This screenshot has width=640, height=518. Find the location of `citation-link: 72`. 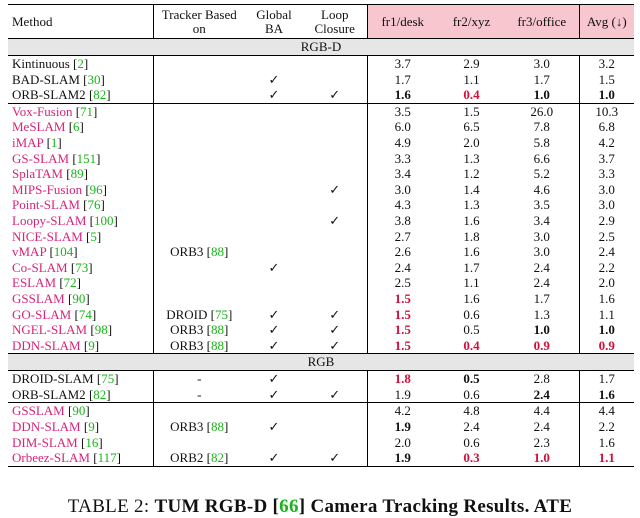

citation-link: 72 is located at coordinates (70, 283).